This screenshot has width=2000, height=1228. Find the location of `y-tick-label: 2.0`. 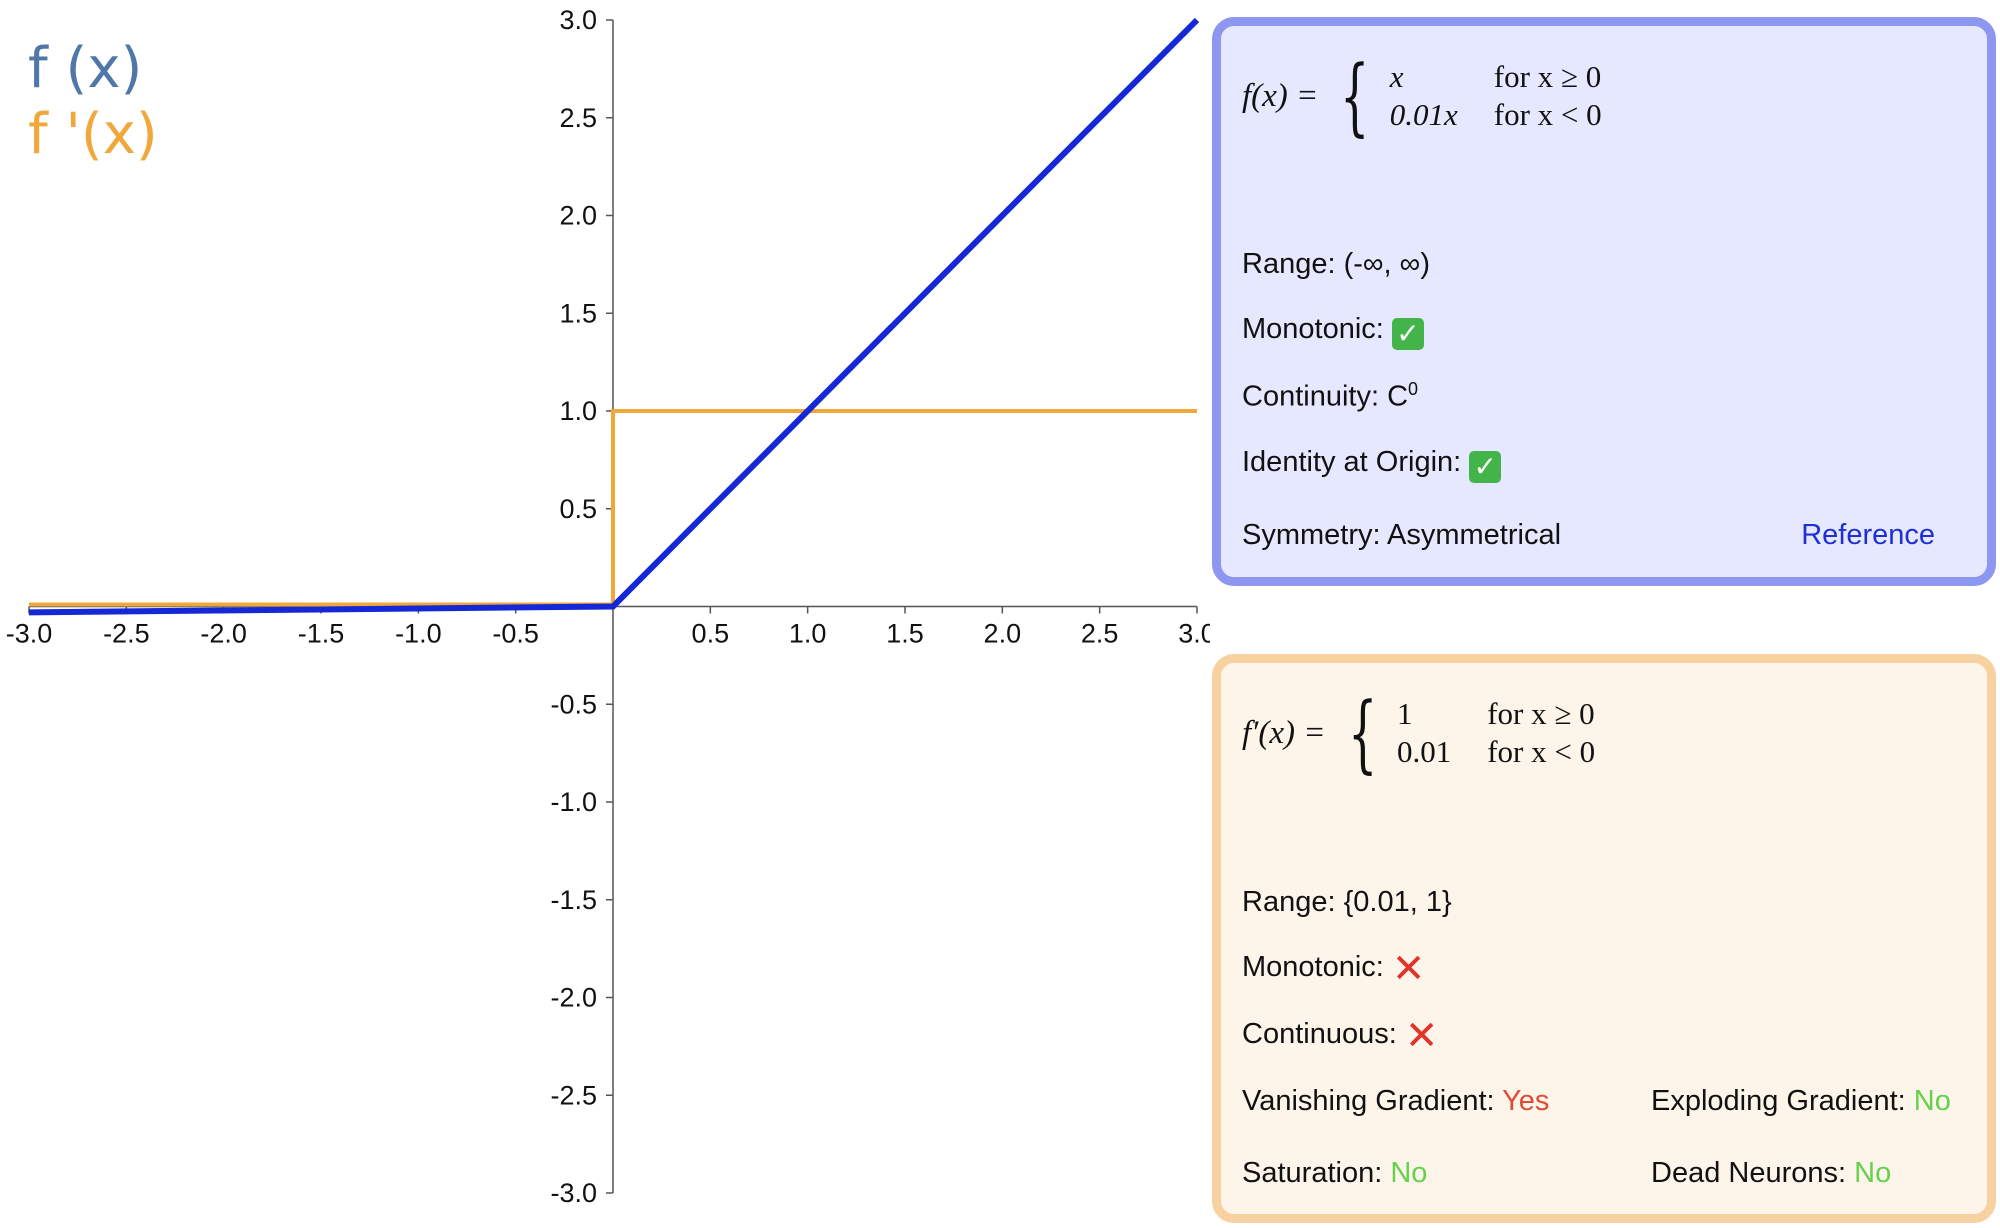

y-tick-label: 2.0 is located at coordinates (578, 216).